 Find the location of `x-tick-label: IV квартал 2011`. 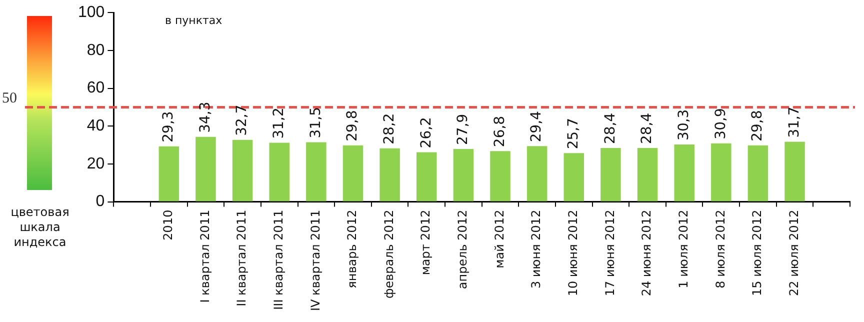

x-tick-label: IV квартал 2011 is located at coordinates (315, 261).